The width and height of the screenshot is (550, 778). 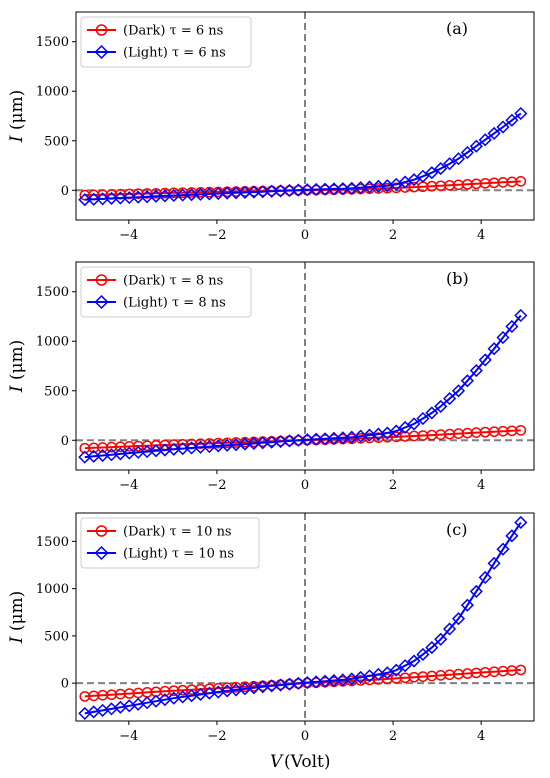 What do you see at coordinates (307, 762) in the screenshot?
I see `x-axis-label-unit: (Volt)` at bounding box center [307, 762].